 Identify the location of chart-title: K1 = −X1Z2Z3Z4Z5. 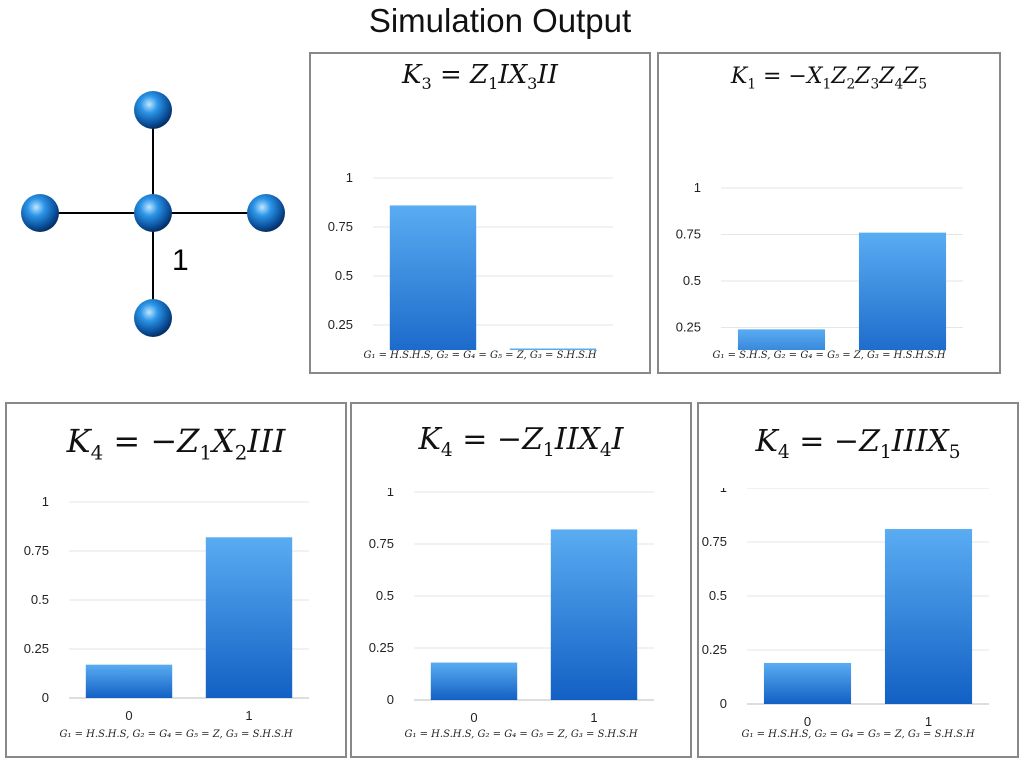
(829, 78).